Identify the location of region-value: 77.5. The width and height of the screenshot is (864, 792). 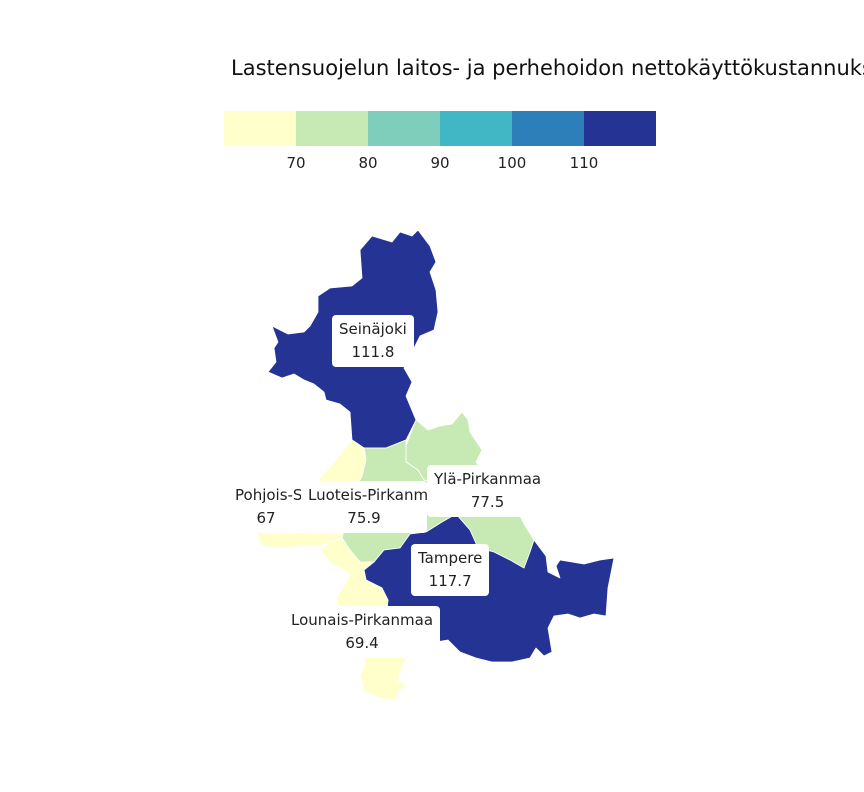
(487, 502).